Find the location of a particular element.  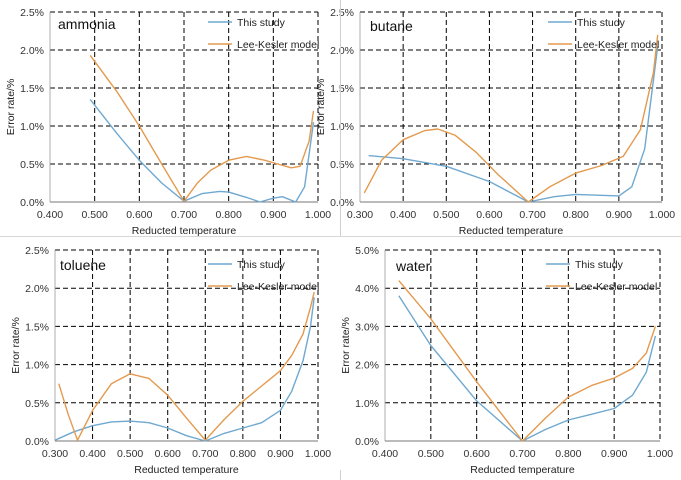

panel-divider-horizontal is located at coordinates (340, 236).